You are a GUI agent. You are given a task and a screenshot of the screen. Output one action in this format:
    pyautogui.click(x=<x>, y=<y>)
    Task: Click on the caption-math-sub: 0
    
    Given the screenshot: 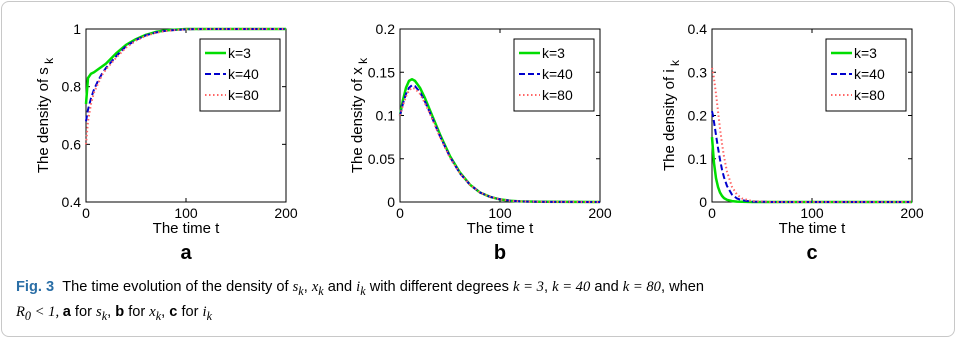 What is the action you would take?
    pyautogui.click(x=27, y=315)
    